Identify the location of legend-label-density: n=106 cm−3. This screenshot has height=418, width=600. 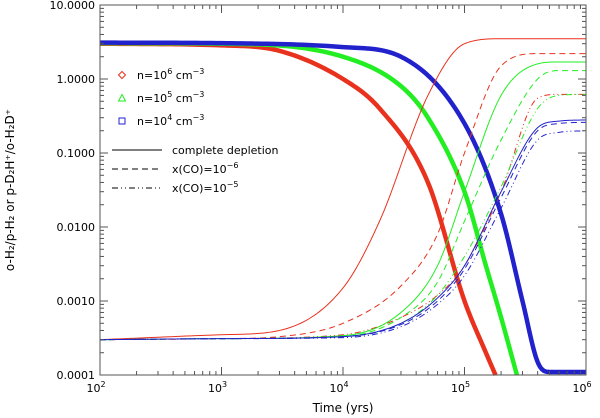
(170, 74).